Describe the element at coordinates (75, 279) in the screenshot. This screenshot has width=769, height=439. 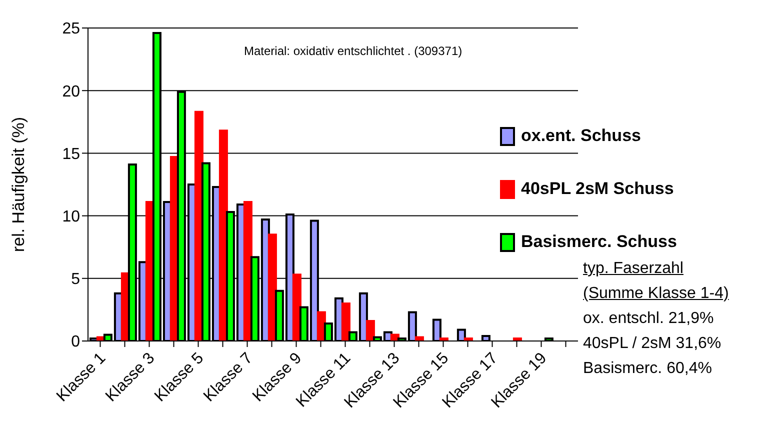
I see `y-tick-label: 5` at that location.